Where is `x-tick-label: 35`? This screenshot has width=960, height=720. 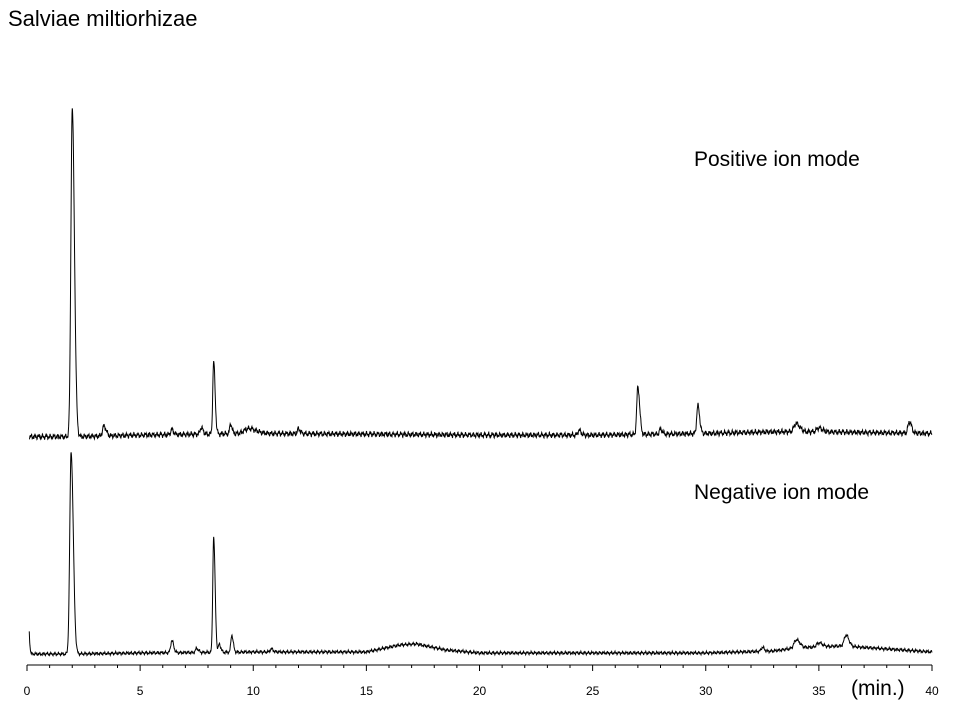
x-tick-label: 35 is located at coordinates (819, 691).